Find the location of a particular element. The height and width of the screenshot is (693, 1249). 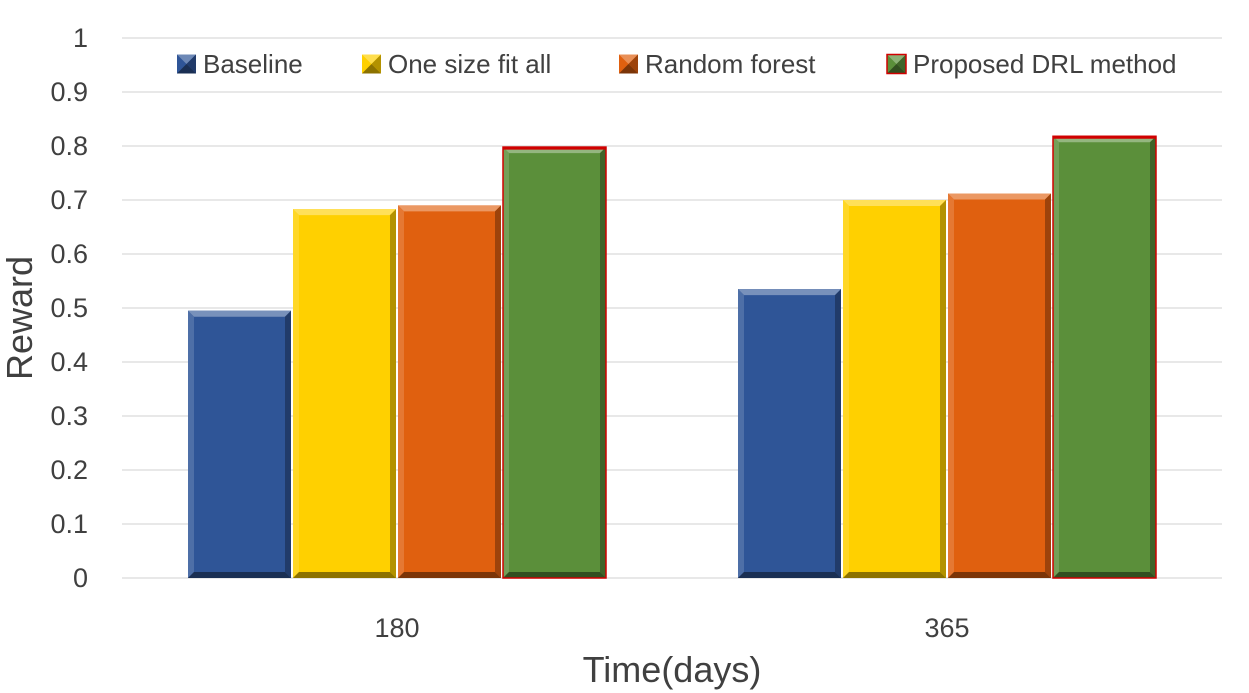

y-tick-label: 0.5 is located at coordinates (69, 308).